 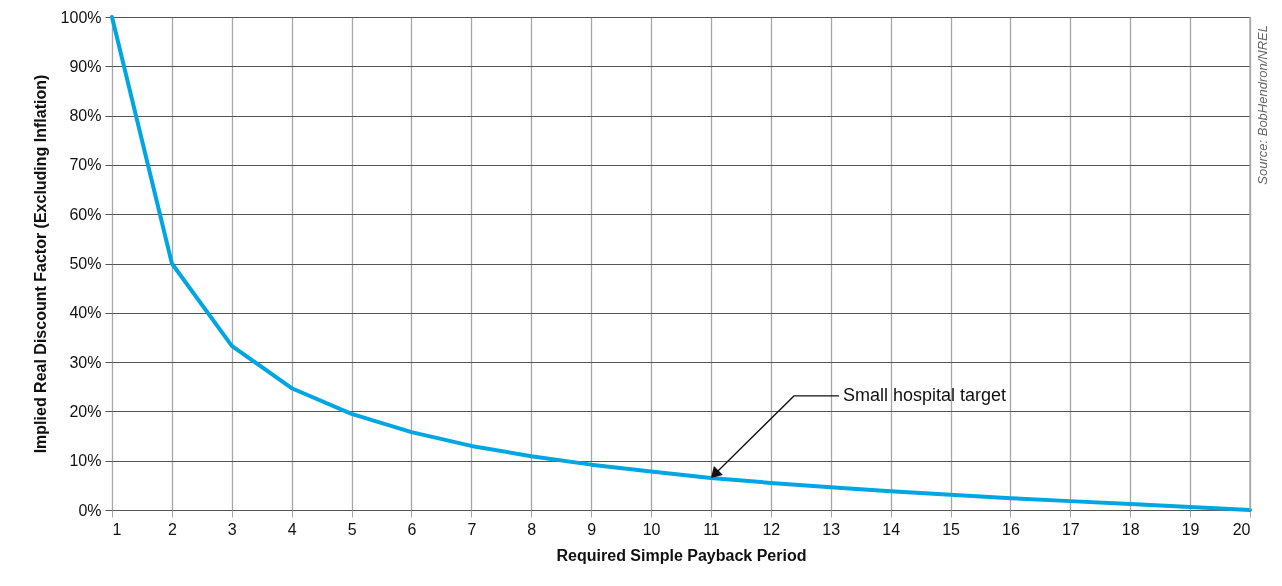 What do you see at coordinates (85, 362) in the screenshot?
I see `y-tick-label: 30%` at bounding box center [85, 362].